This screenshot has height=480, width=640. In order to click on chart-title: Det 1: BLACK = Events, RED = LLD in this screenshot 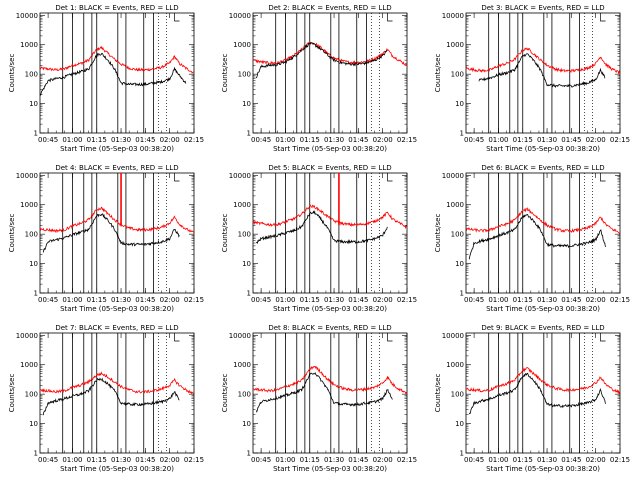, I will do `click(116, 8)`.